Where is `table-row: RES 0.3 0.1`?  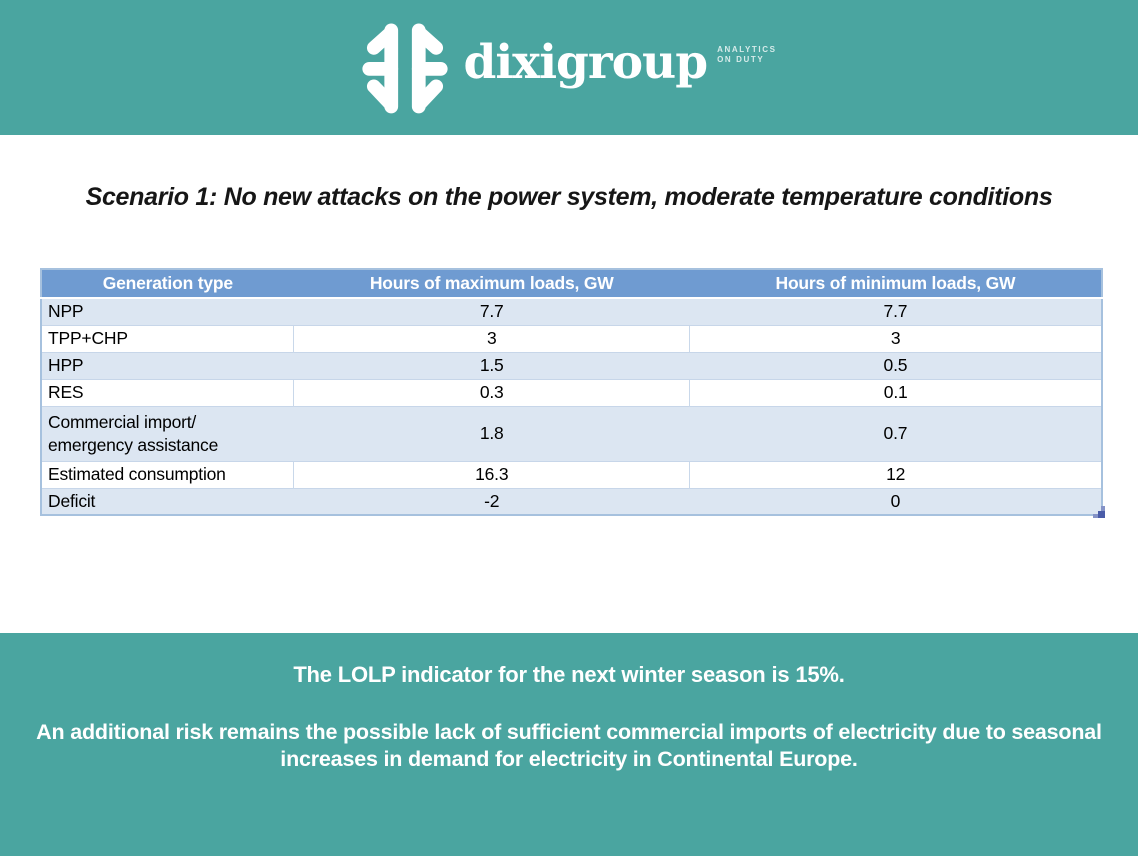 table-row: RES 0.3 0.1 is located at coordinates (571, 392).